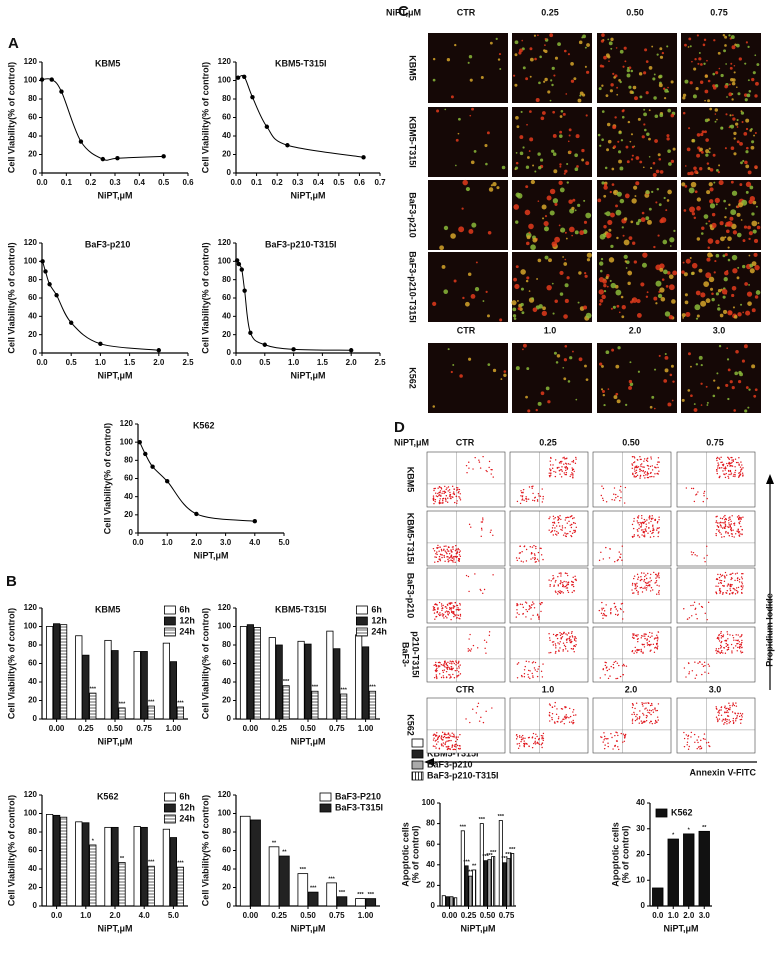 Image resolution: width=778 pixels, height=954 pixels. Describe the element at coordinates (197, 542) in the screenshot. I see `x-tick-label: 2.0` at that location.